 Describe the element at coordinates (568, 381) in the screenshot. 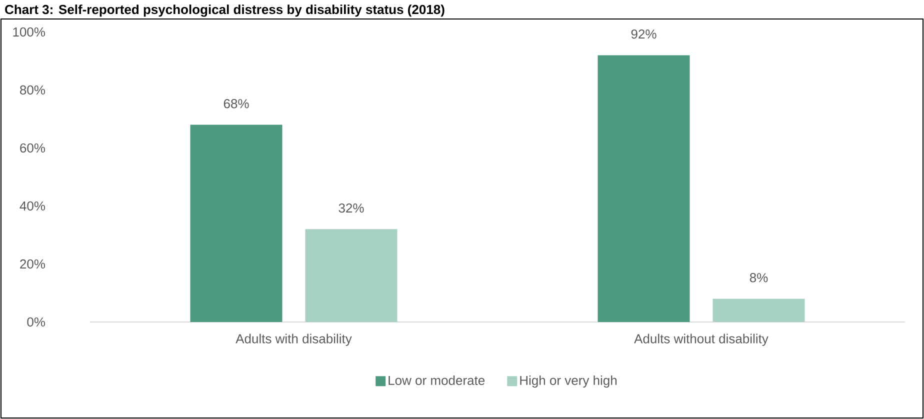

I see `legend-label: High or very high` at that location.